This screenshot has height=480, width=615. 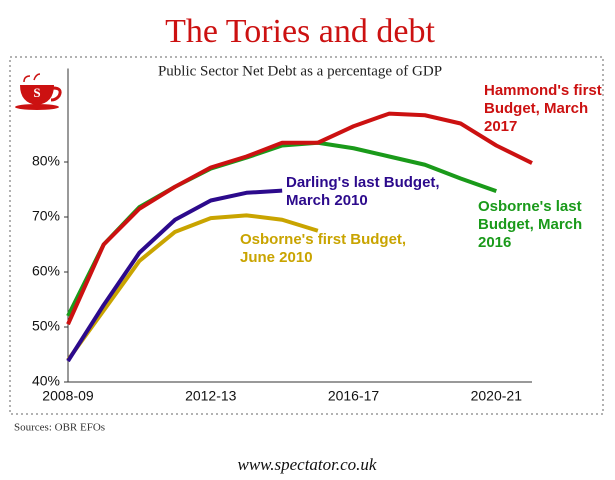 What do you see at coordinates (307, 464) in the screenshot?
I see `footer: www.spectator.co.uk` at bounding box center [307, 464].